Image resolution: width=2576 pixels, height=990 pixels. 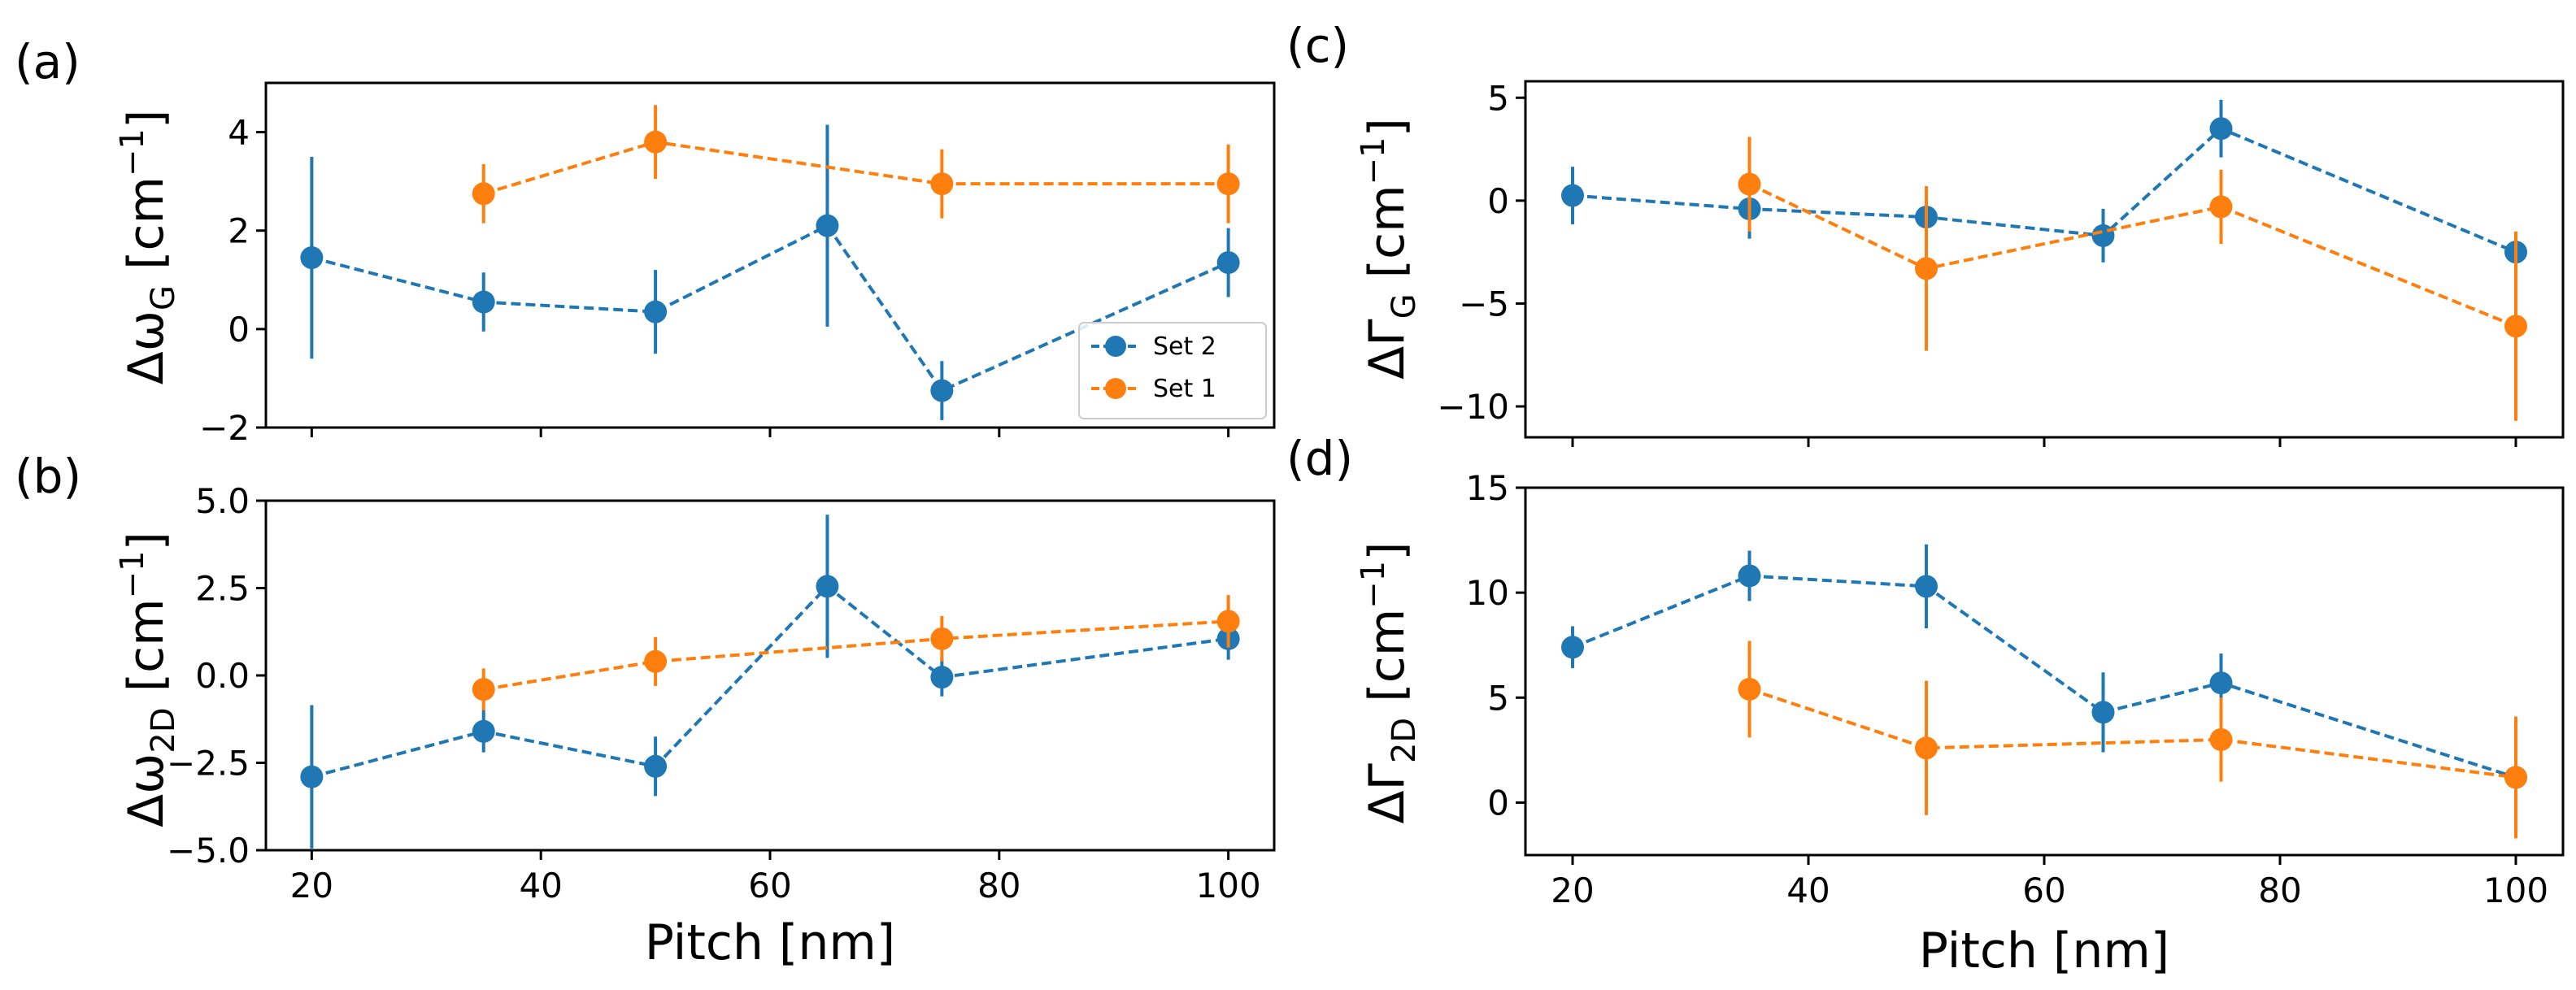 What do you see at coordinates (48, 476) in the screenshot?
I see `panel-b-label: (b)` at bounding box center [48, 476].